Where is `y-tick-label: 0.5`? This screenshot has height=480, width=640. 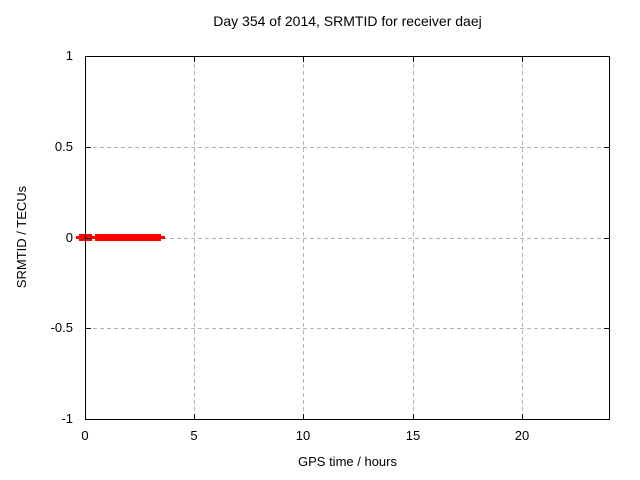
y-tick-label: 0.5 is located at coordinates (63, 146).